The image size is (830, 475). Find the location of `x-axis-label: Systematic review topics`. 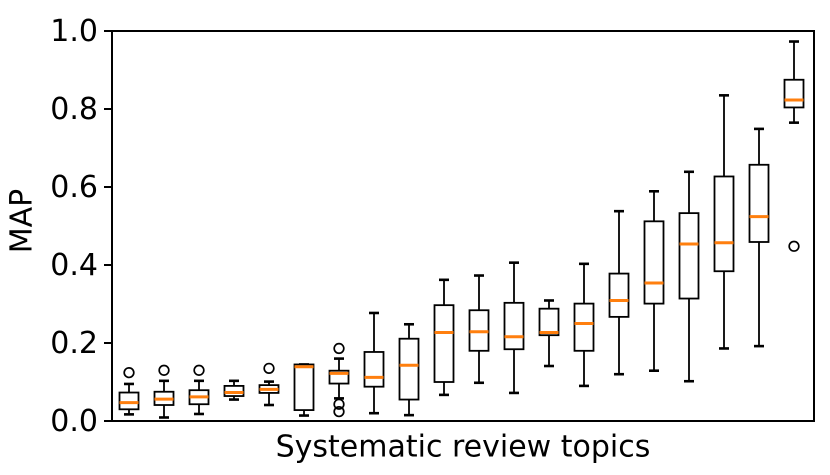

x-axis-label: Systematic review topics is located at coordinates (463, 447).